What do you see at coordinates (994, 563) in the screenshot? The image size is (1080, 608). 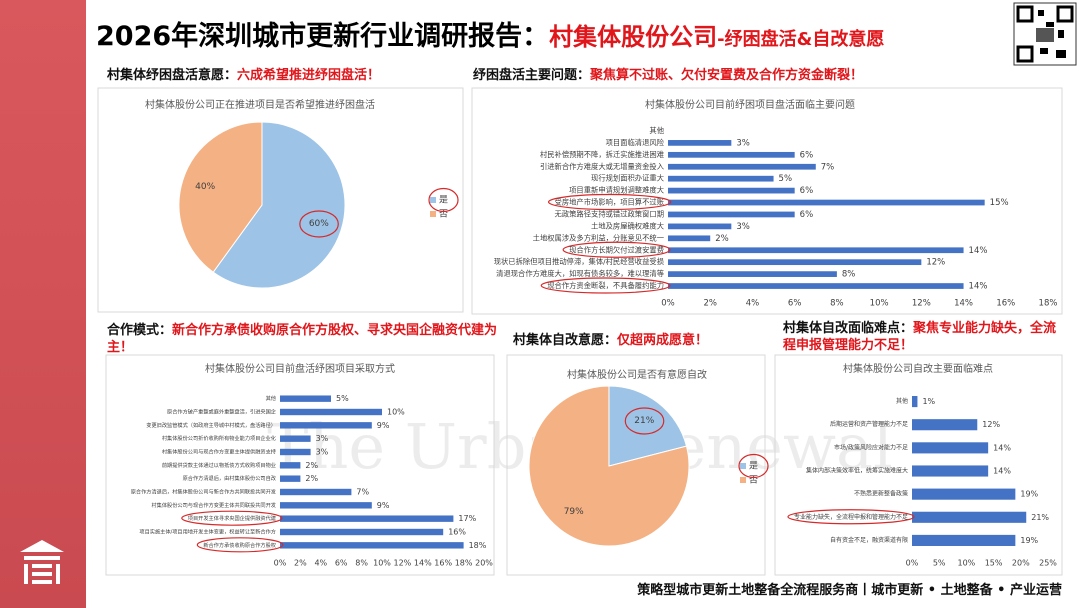 I see `x-tick-label: 15%` at bounding box center [994, 563].